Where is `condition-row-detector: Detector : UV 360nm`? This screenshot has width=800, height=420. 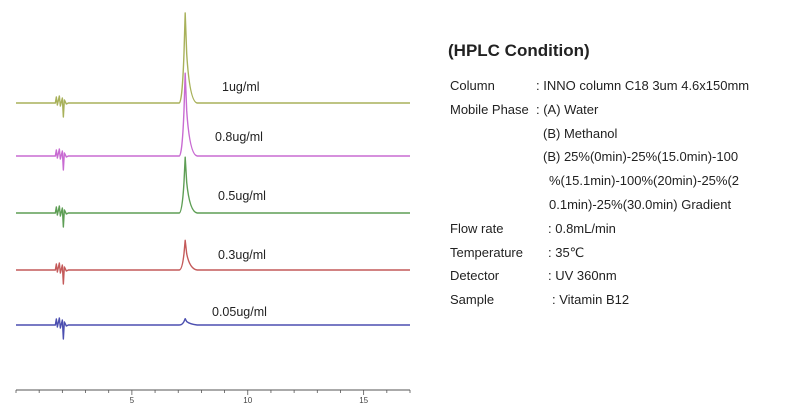 condition-row-detector: Detector : UV 360nm is located at coordinates (620, 276).